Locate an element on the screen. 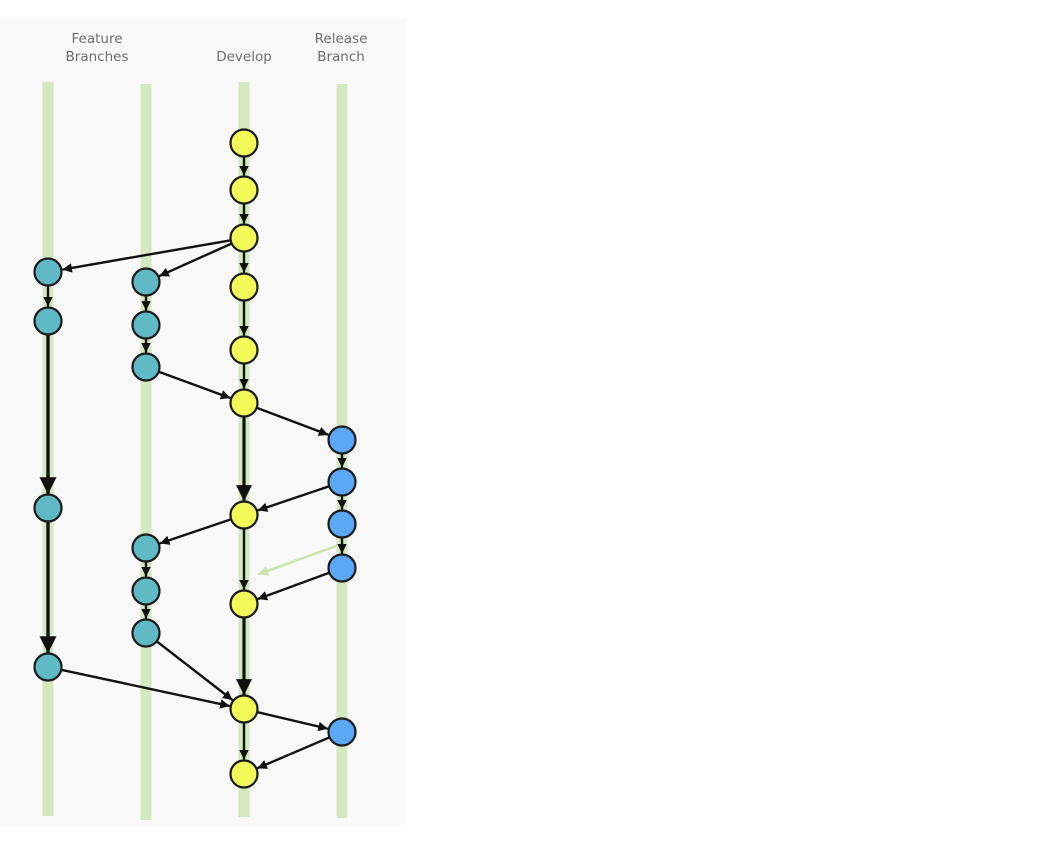  label-release-branch: Release Branch is located at coordinates (341, 48).